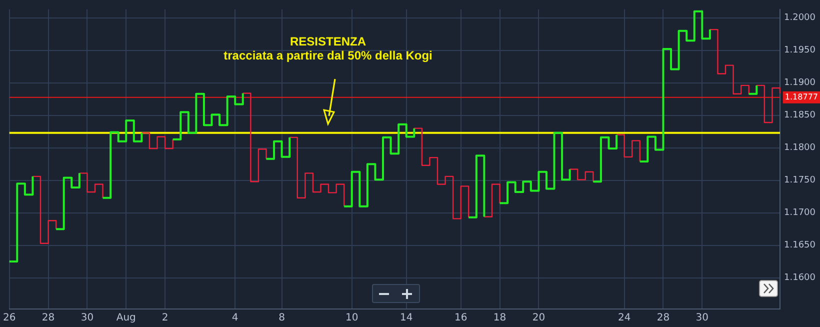 The width and height of the screenshot is (820, 327). What do you see at coordinates (406, 318) in the screenshot?
I see `x-tick-label: 14` at bounding box center [406, 318].